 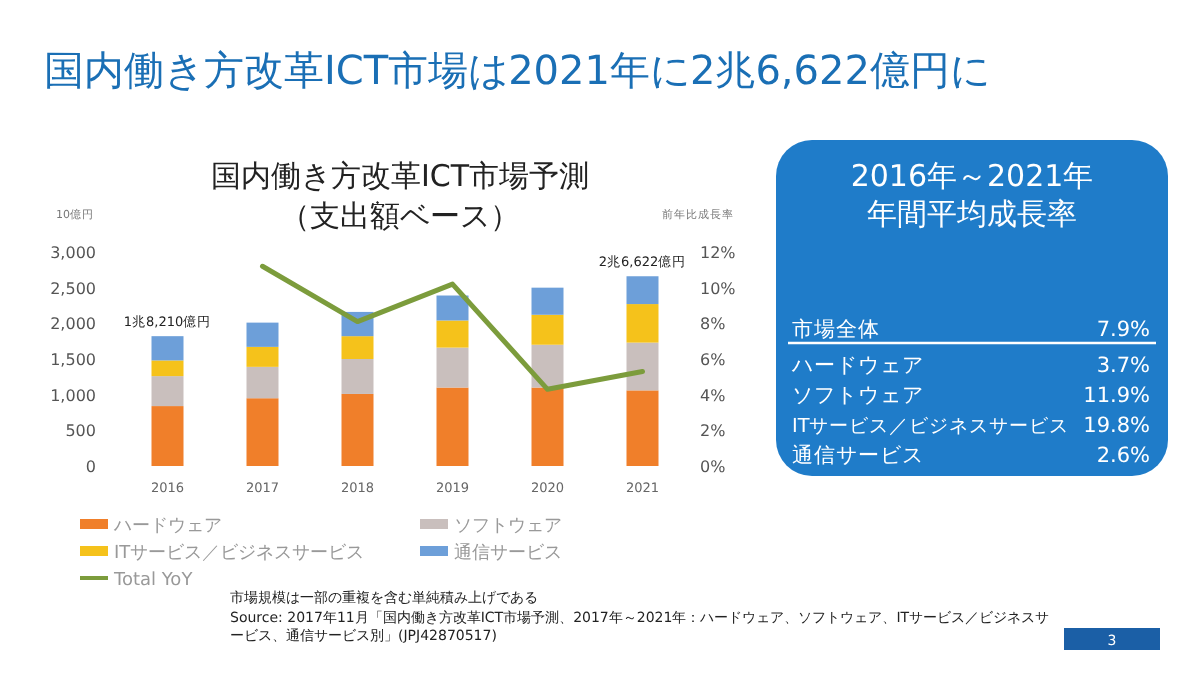 I want to click on text: ITサービス／ビジネスサービス, so click(x=931, y=427).